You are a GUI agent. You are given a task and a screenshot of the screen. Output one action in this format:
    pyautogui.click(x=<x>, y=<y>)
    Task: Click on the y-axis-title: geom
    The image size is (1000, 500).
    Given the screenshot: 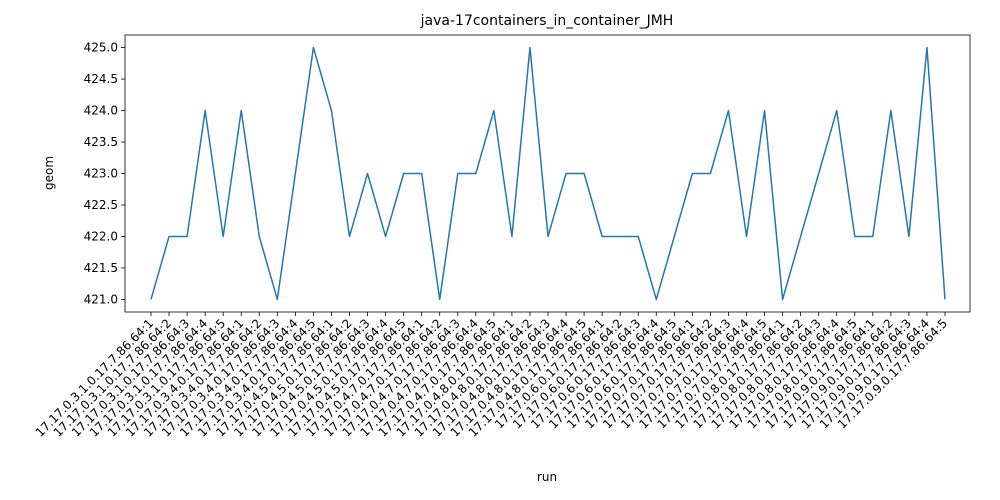 What is the action you would take?
    pyautogui.click(x=49, y=173)
    